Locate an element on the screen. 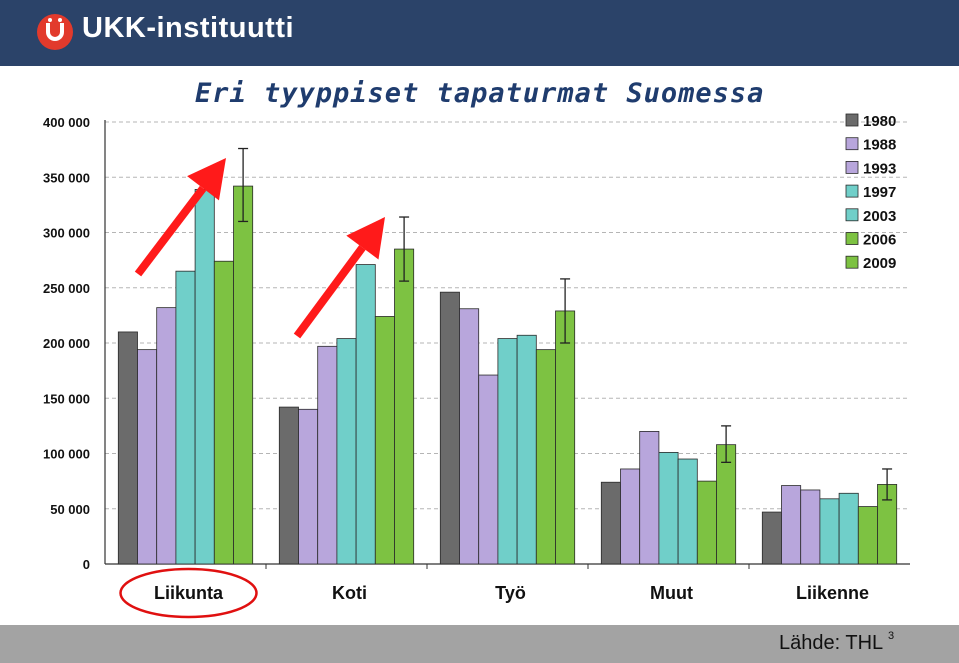 The height and width of the screenshot is (663, 959). y-tick-label: 350 000 is located at coordinates (66, 177).